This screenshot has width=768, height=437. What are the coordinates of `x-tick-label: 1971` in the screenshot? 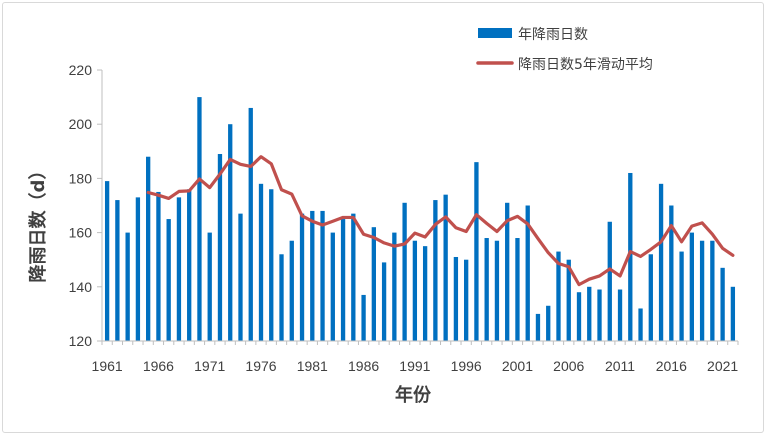 It's located at (209, 366).